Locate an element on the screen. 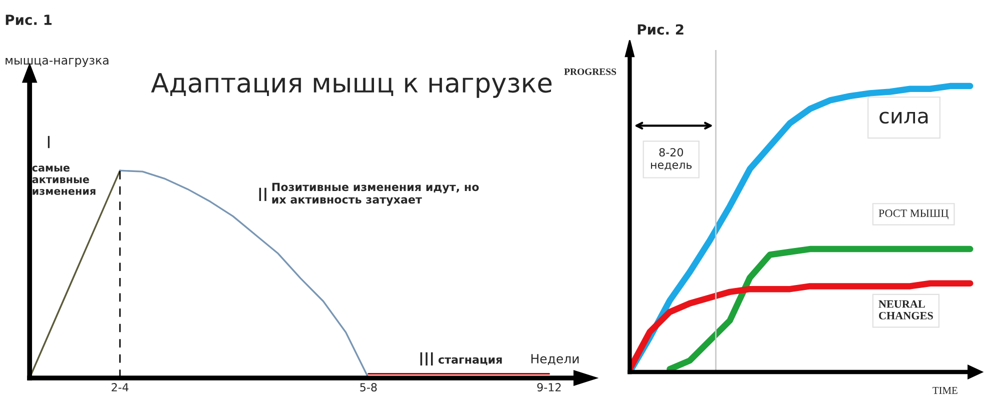 This screenshot has width=987, height=400. text: РОСТ МЫШЦ is located at coordinates (913, 215).